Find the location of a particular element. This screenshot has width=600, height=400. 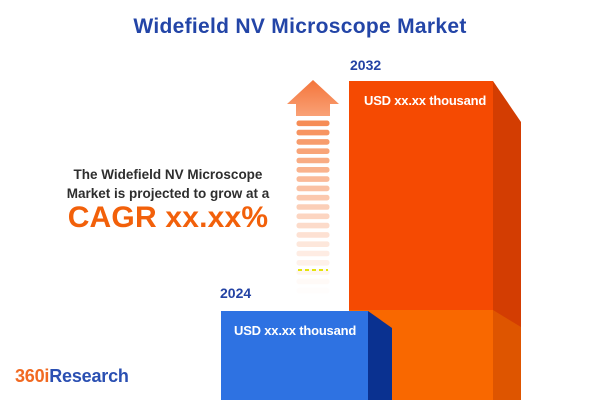

arrow-stripes is located at coordinates (313, 207).